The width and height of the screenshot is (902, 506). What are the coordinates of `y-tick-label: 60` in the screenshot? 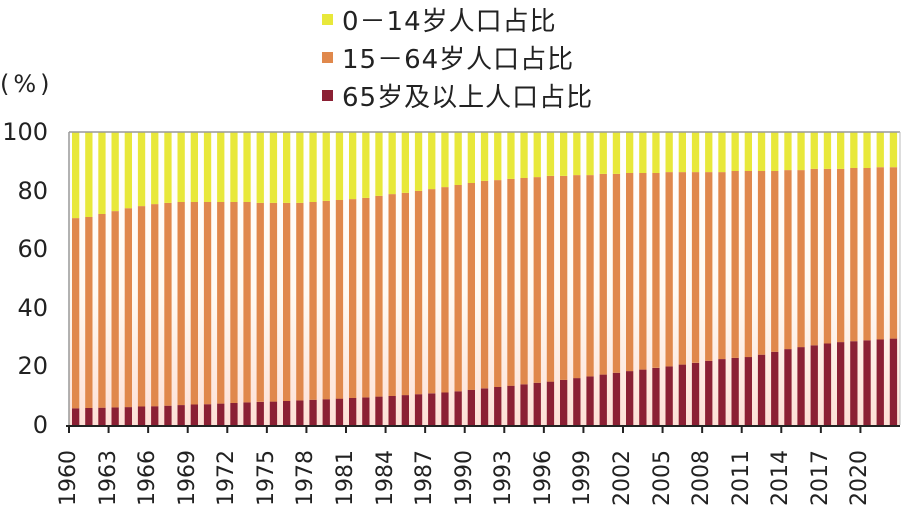 It's located at (32, 249).